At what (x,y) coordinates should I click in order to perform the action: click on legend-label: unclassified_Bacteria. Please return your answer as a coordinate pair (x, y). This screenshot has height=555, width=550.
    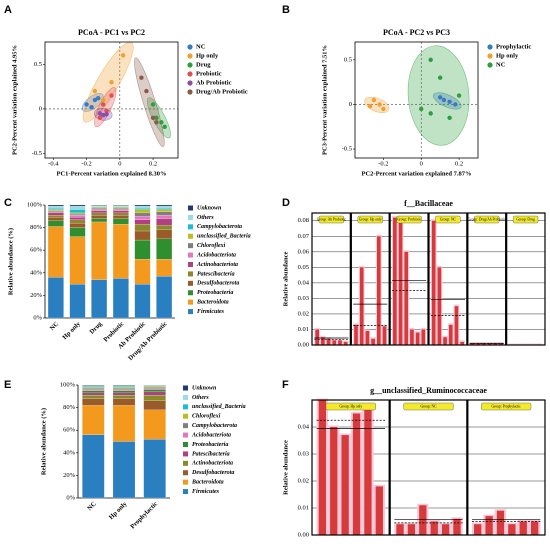
    Looking at the image, I should click on (224, 237).